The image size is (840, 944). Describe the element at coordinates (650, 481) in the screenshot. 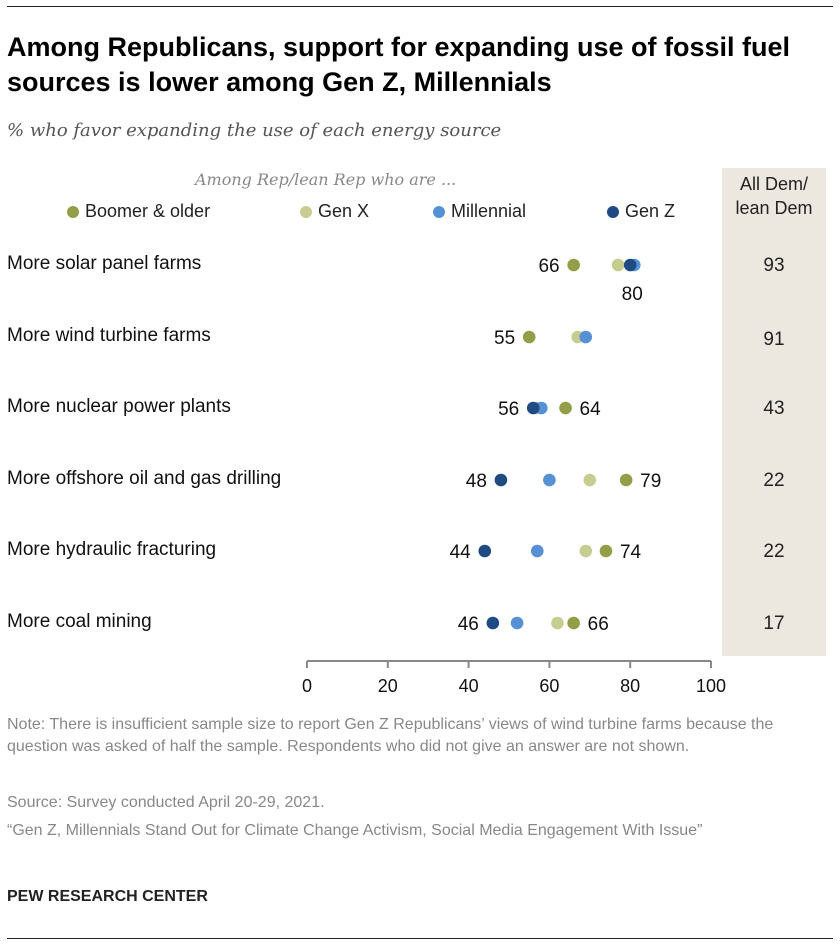

I see `data-label: 79` at that location.